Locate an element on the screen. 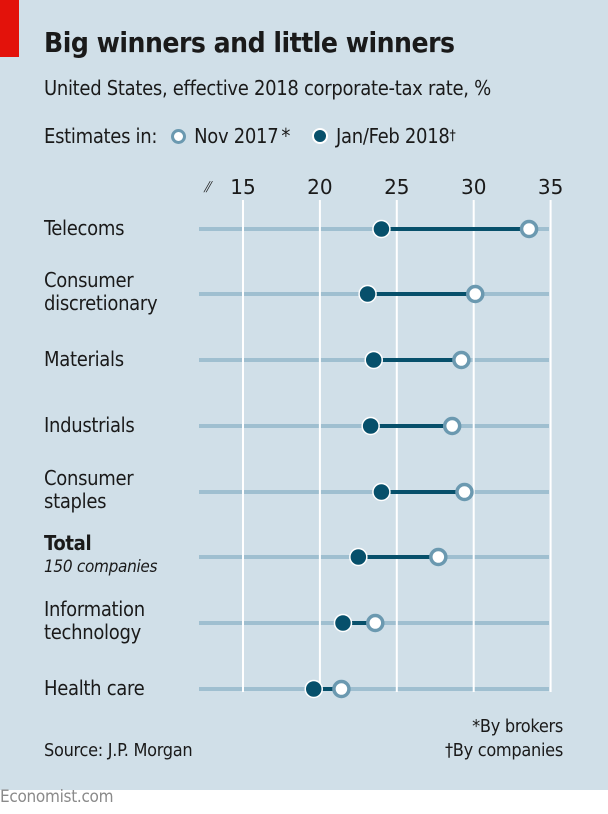 The height and width of the screenshot is (814, 608). chart-title: Big winners and little winners is located at coordinates (249, 42).